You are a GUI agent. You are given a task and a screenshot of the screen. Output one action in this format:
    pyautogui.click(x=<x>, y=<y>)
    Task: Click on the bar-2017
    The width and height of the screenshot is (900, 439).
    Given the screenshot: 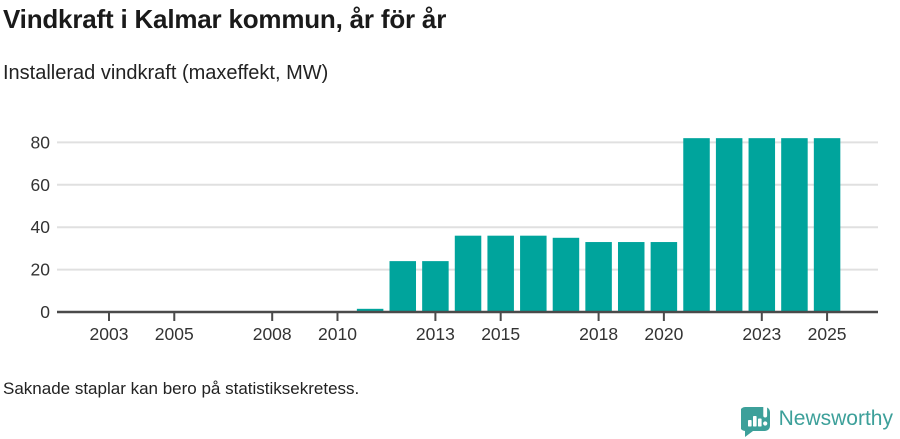 What is the action you would take?
    pyautogui.click(x=566, y=274)
    